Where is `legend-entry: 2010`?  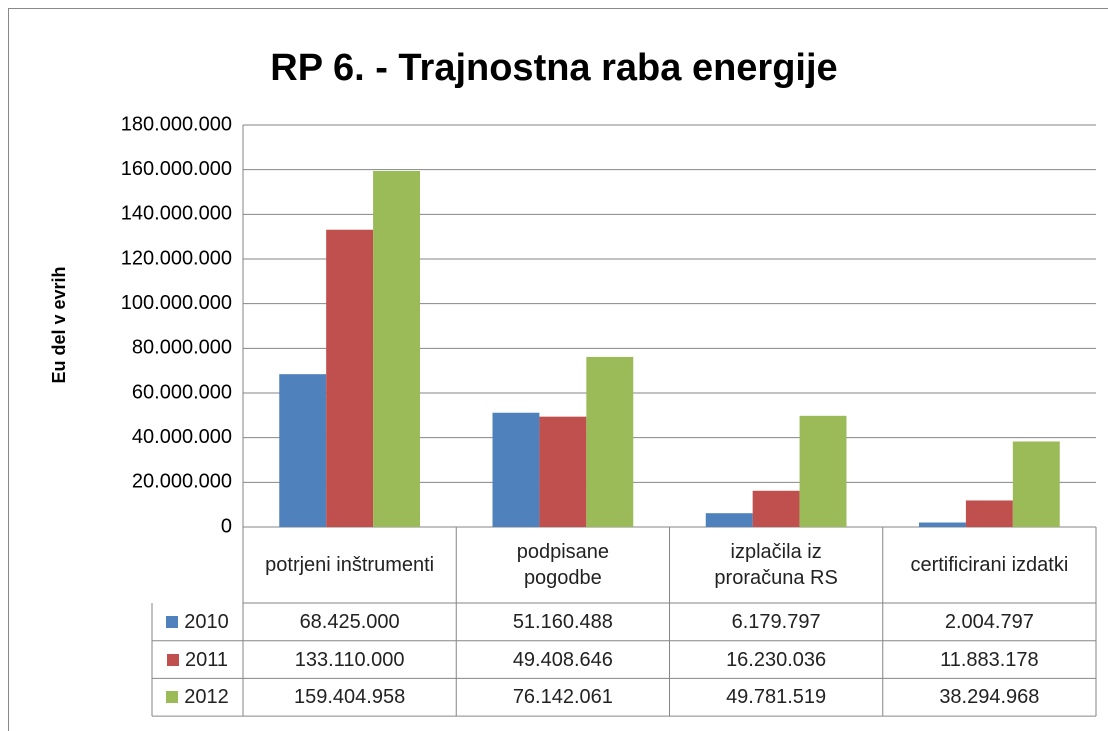 legend-entry: 2010 is located at coordinates (197, 622).